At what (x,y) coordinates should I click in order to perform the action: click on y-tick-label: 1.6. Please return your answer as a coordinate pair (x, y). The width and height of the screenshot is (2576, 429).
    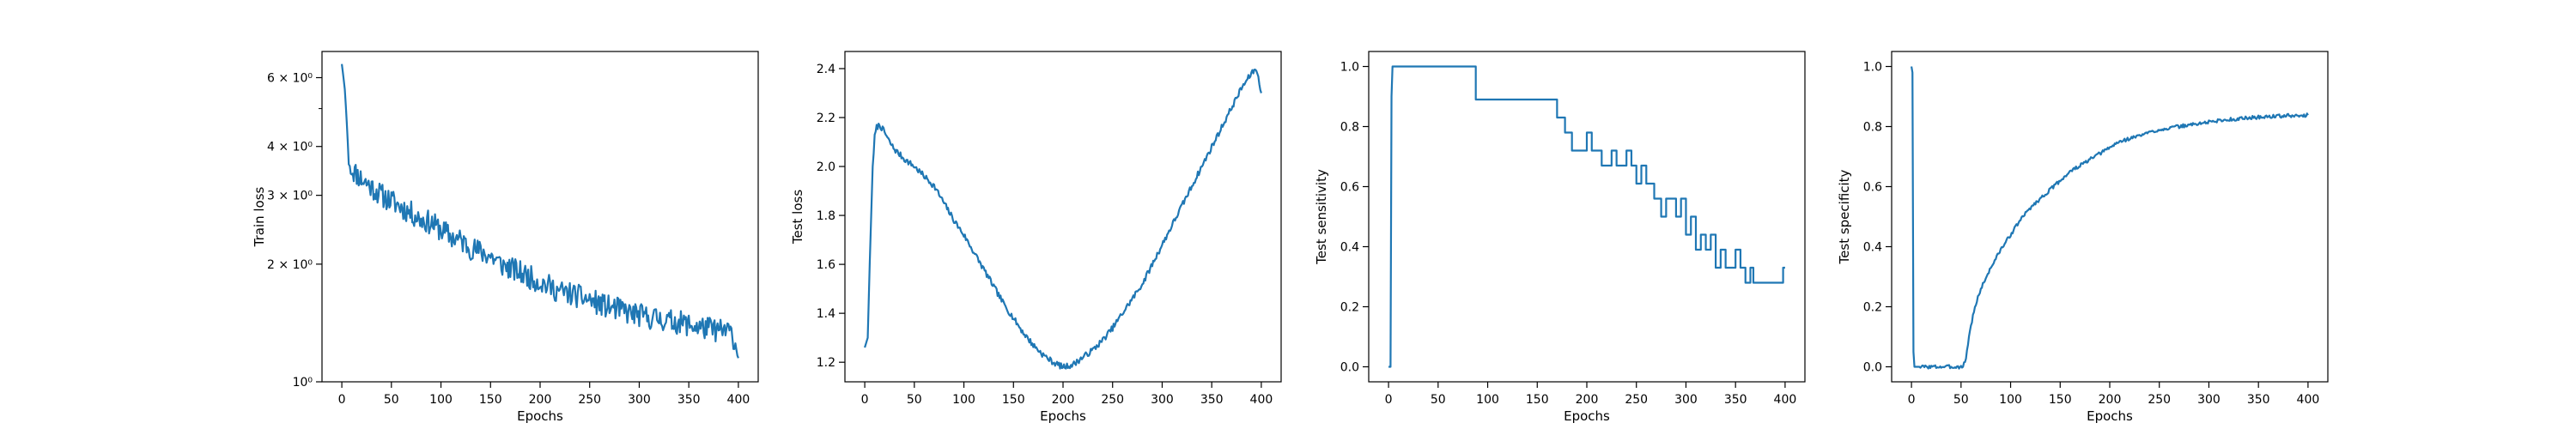
    Looking at the image, I should click on (826, 265).